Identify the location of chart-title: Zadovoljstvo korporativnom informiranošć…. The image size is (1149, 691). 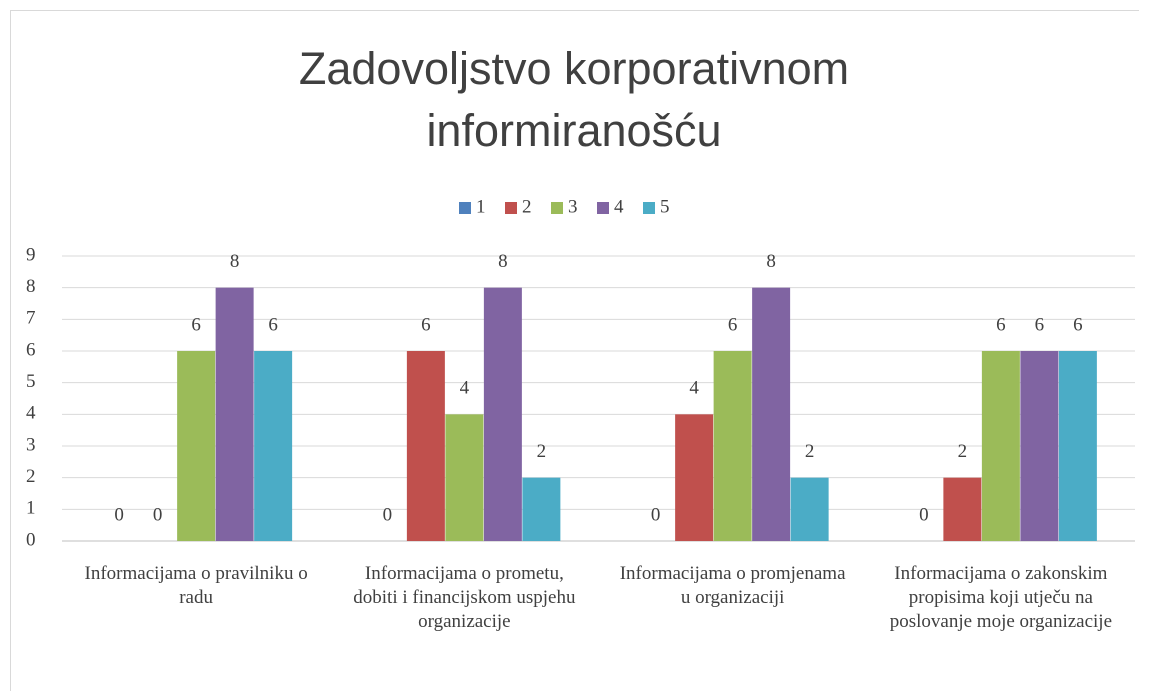
(574, 99).